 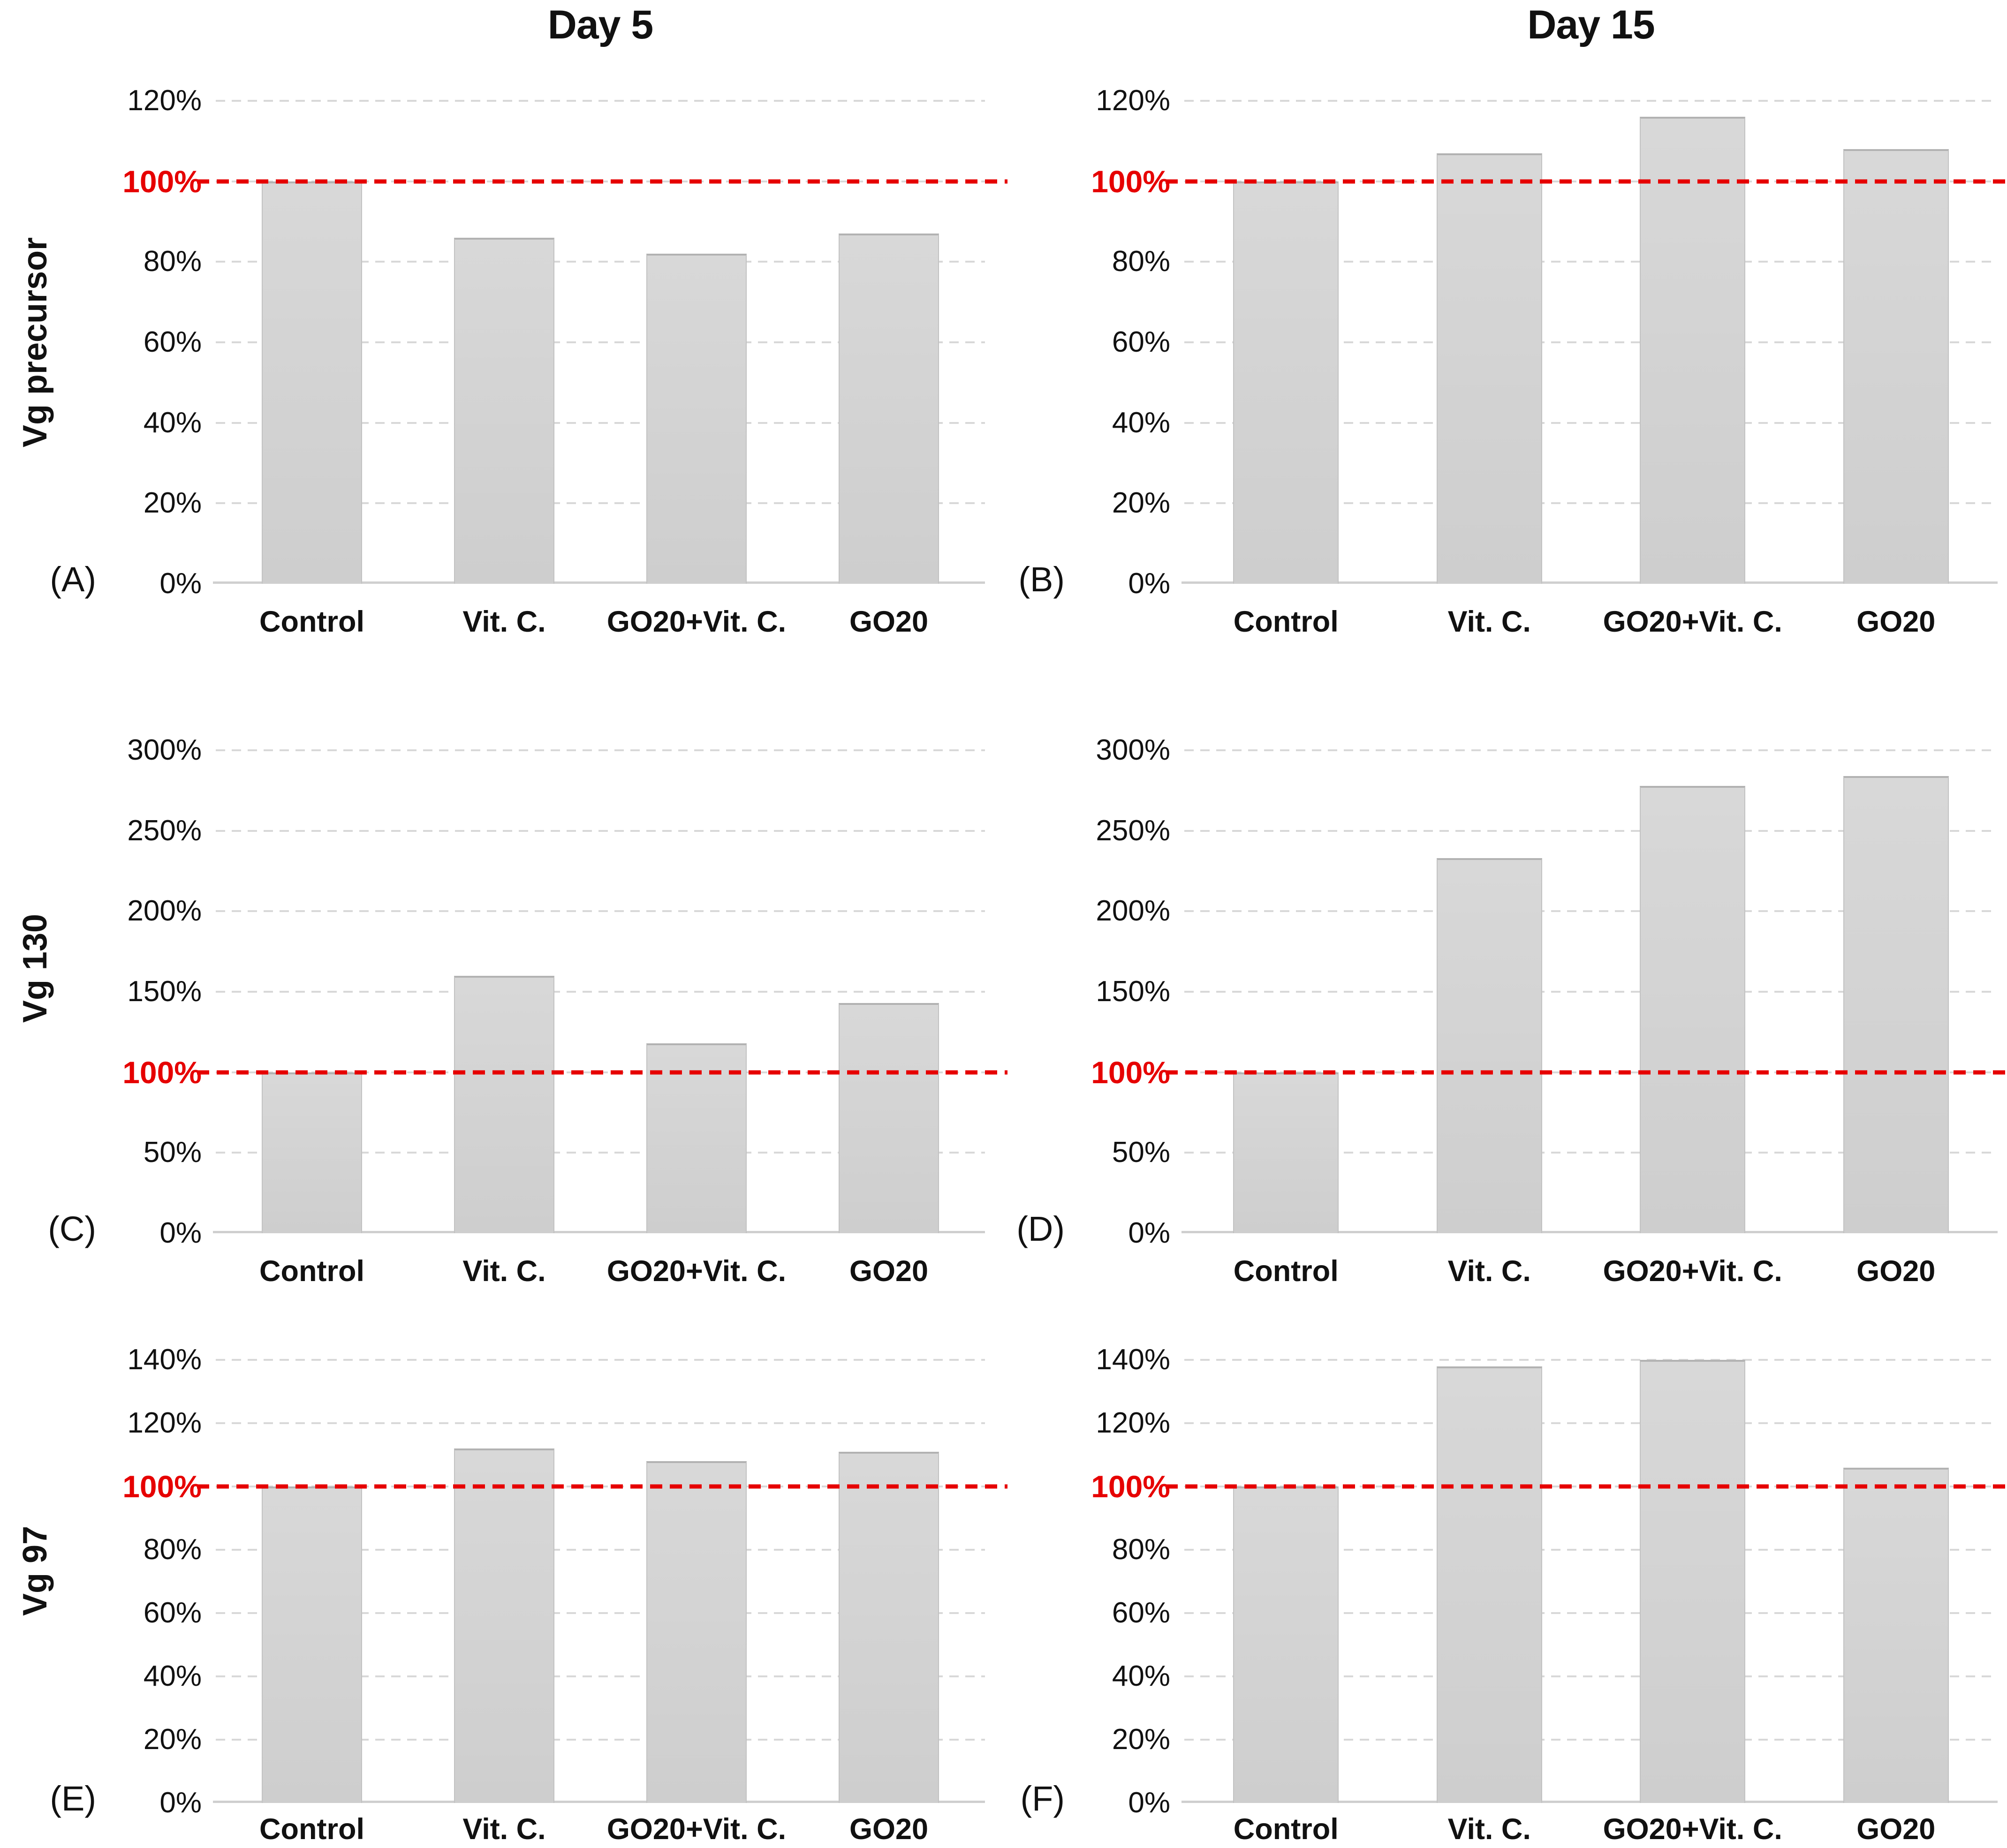 I want to click on row-label-vg-precursor: Vg precursor, so click(x=35, y=342).